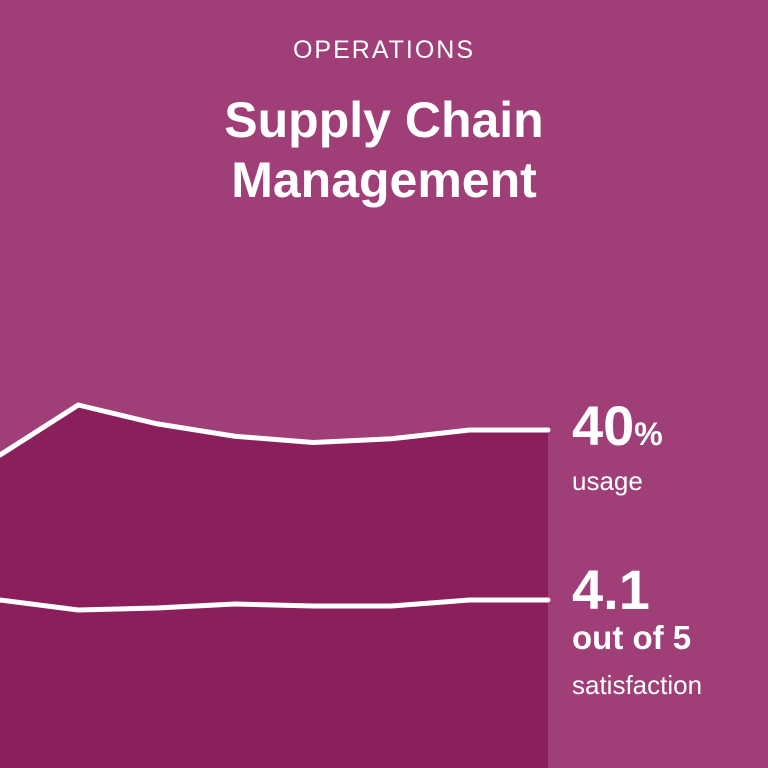 The image size is (768, 768). Describe the element at coordinates (611, 589) in the screenshot. I see `satisfaction-value: 4.1` at that location.